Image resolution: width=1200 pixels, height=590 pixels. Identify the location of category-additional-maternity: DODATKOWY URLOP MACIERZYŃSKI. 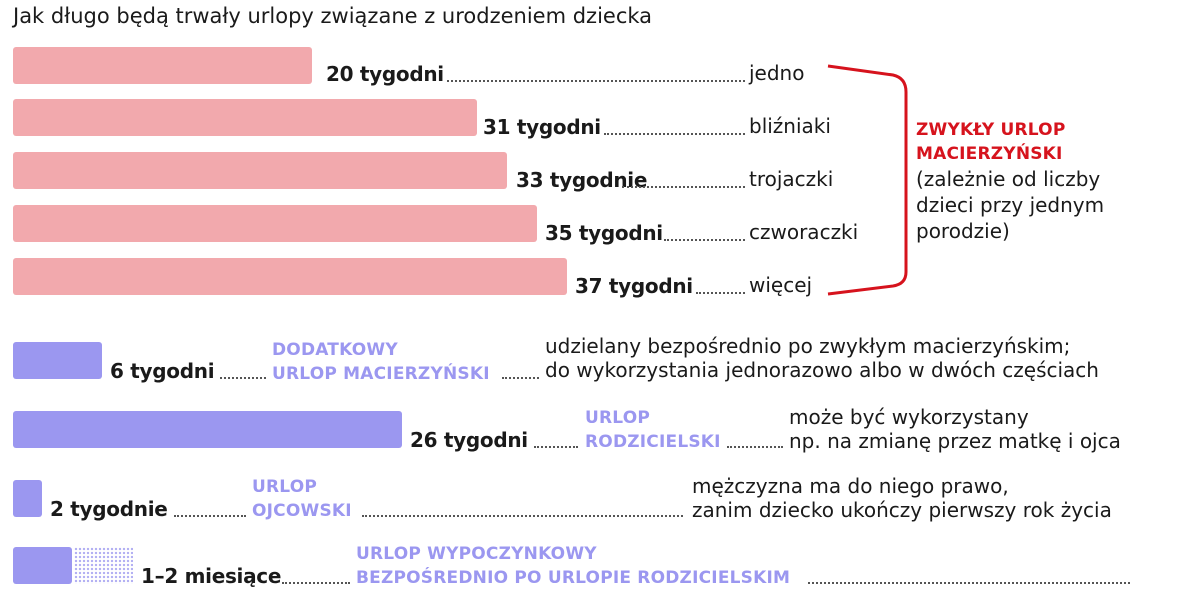
(381, 362).